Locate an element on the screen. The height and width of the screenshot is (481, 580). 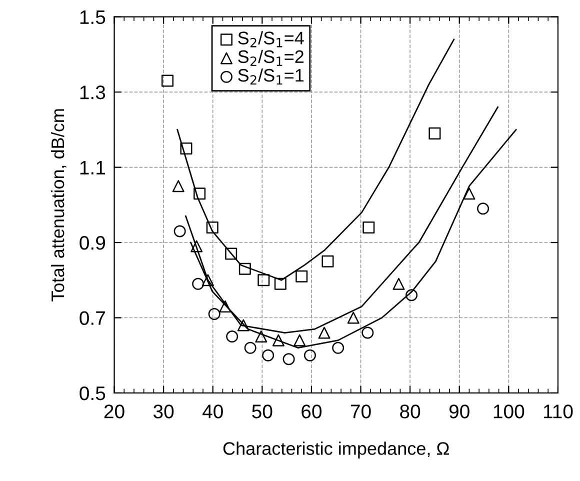
y-tick-label: 1.3 is located at coordinates (93, 93).